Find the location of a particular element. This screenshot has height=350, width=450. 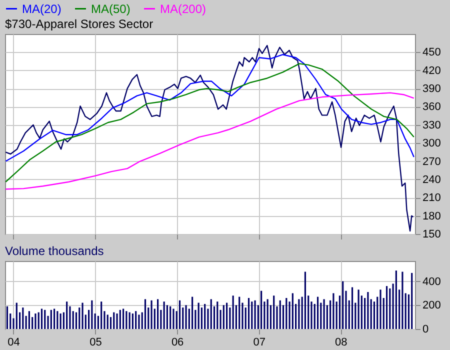

y-tick-label: 400 is located at coordinates (431, 282).